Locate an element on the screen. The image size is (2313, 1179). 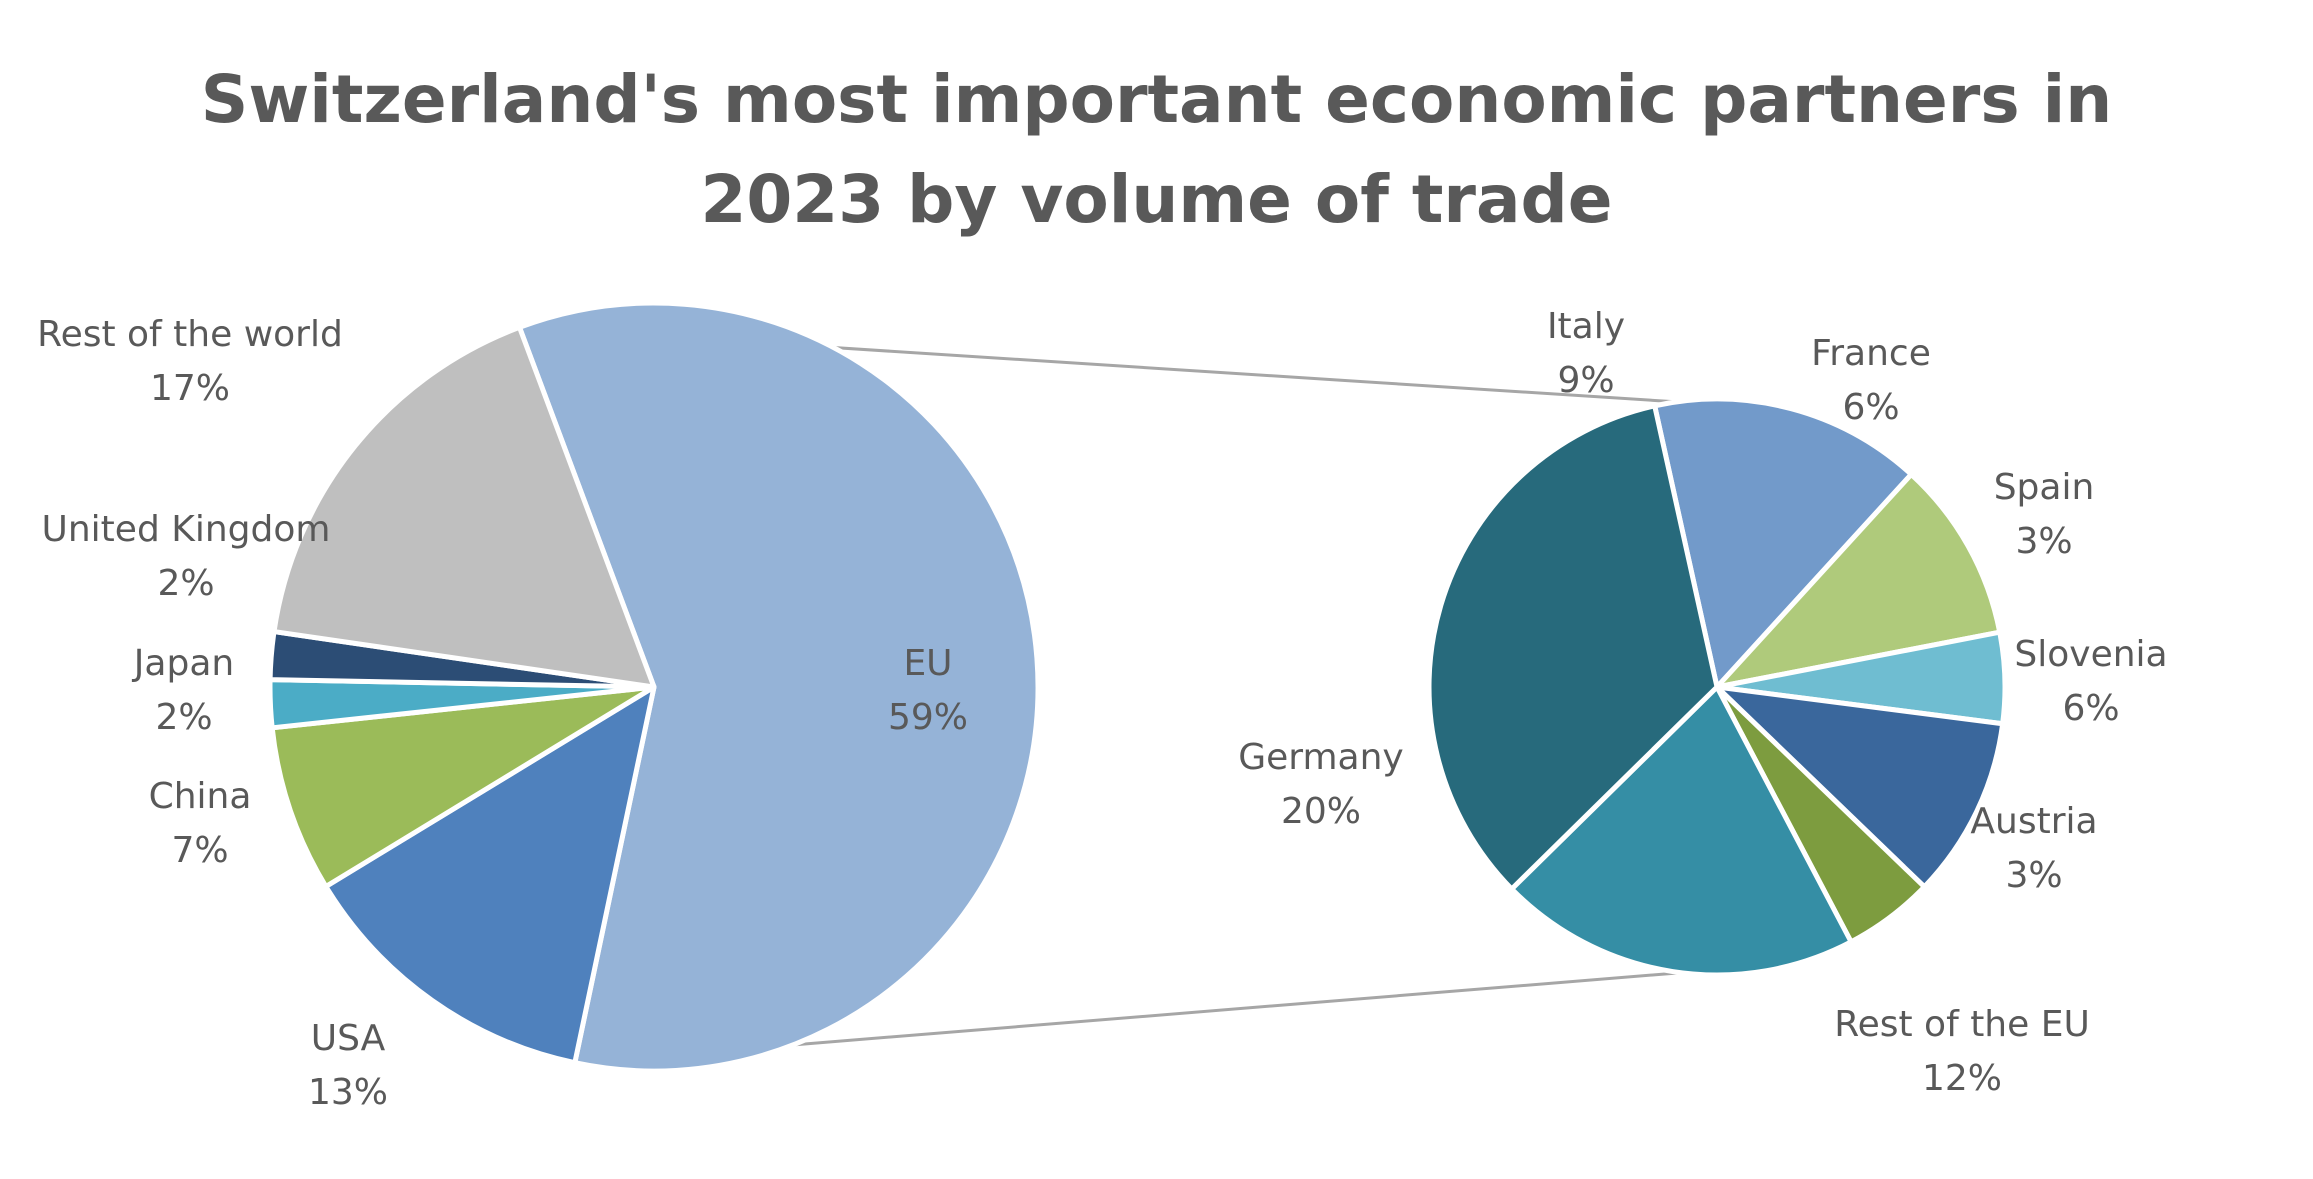
slice-label-name: Austria is located at coordinates (2033, 821).